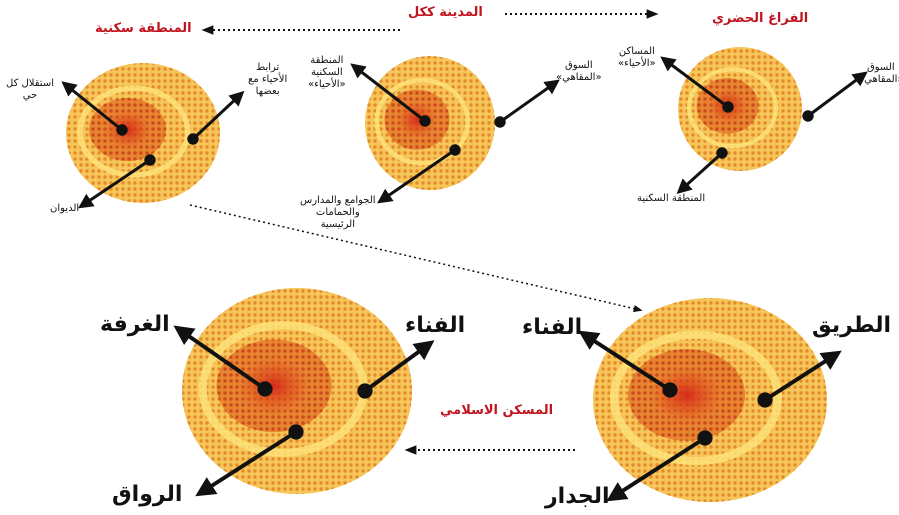 This screenshot has width=899, height=515. I want to click on bullseye-urban-ring, so click(732, 108).